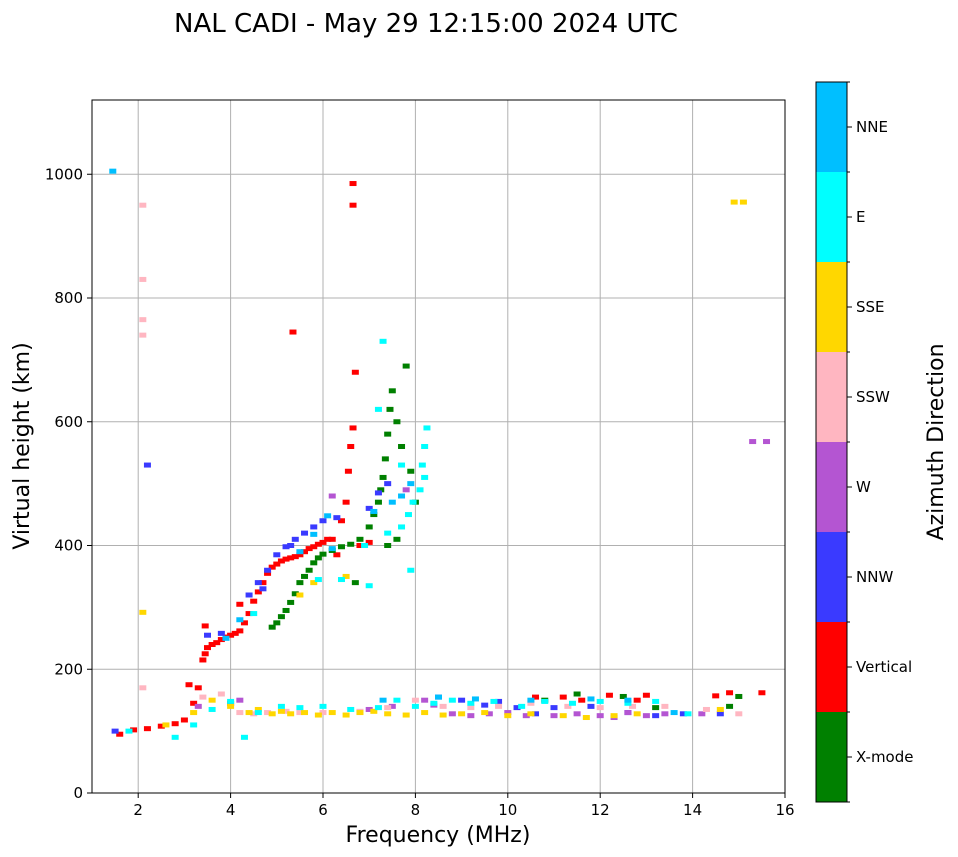 The width and height of the screenshot is (958, 857). I want to click on y-tick-label: 200, so click(68, 669).